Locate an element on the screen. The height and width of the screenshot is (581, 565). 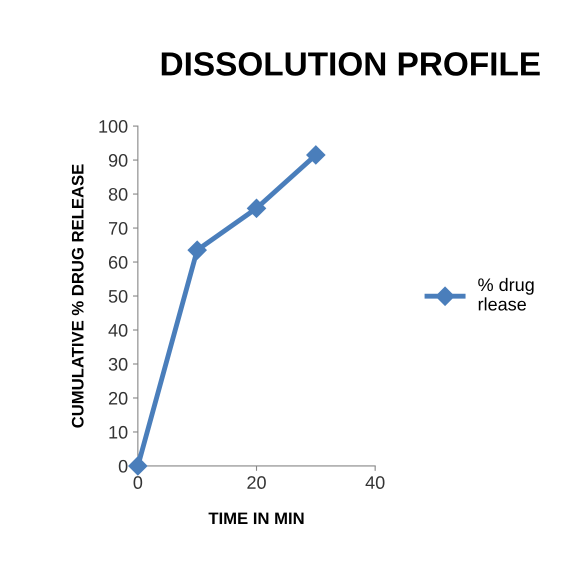
y-tick-label: 50 is located at coordinates (118, 296).